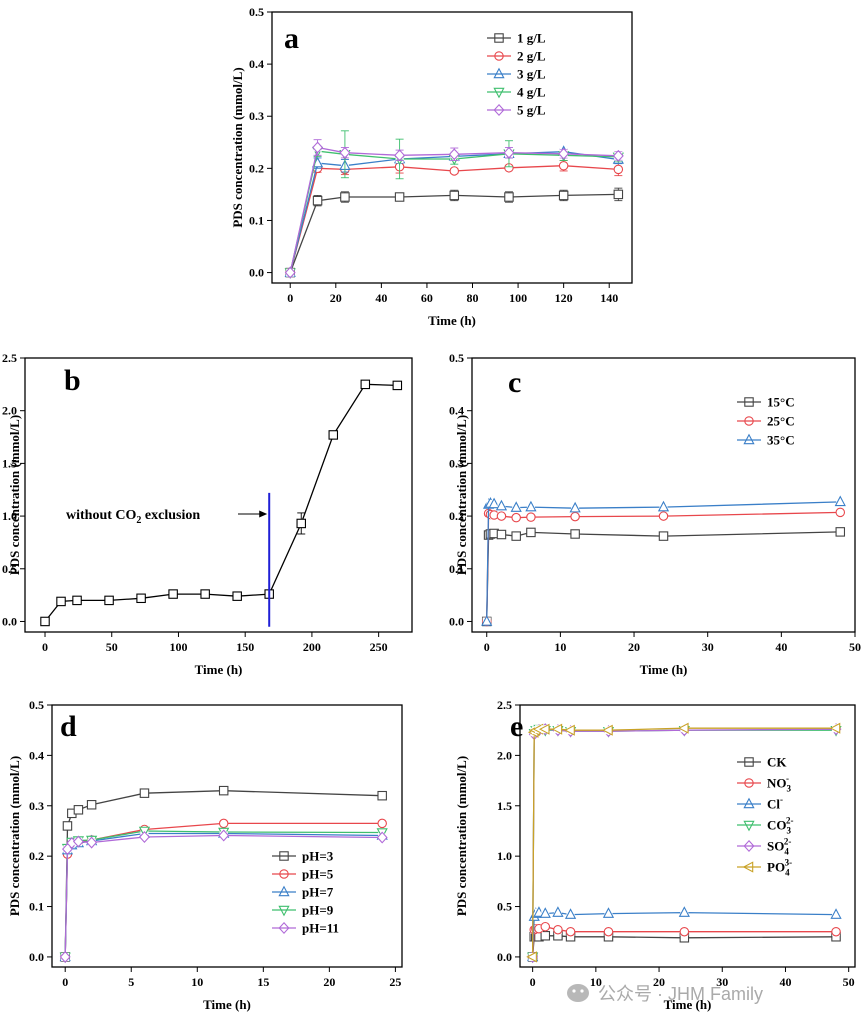  What do you see at coordinates (781, 421) in the screenshot?
I see `legend-label: 25°C` at bounding box center [781, 421].